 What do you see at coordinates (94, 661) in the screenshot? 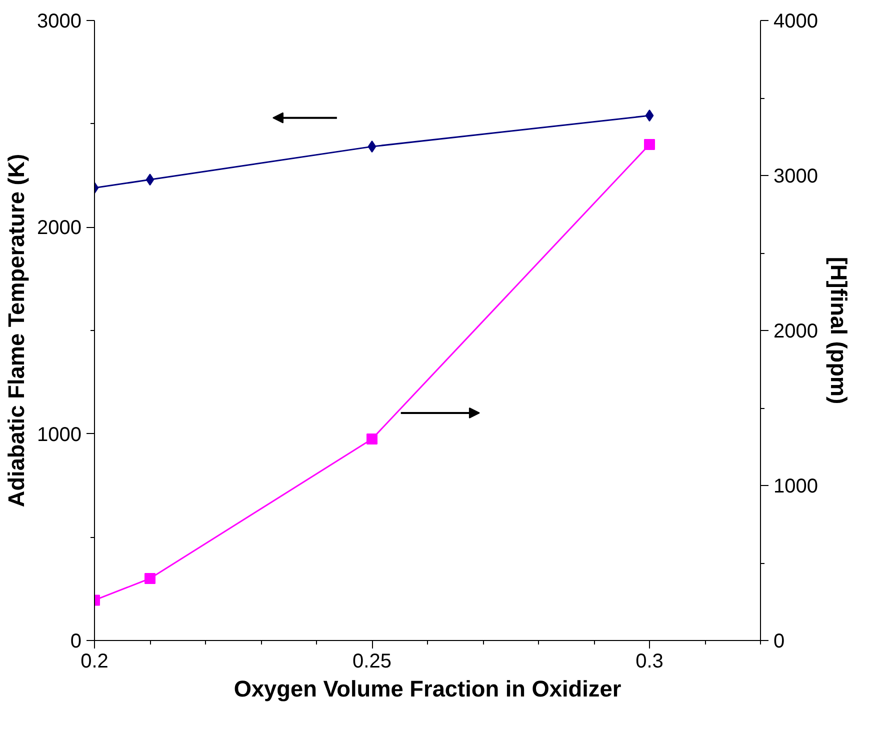
I see `x-tick-label: 0.2` at bounding box center [94, 661].